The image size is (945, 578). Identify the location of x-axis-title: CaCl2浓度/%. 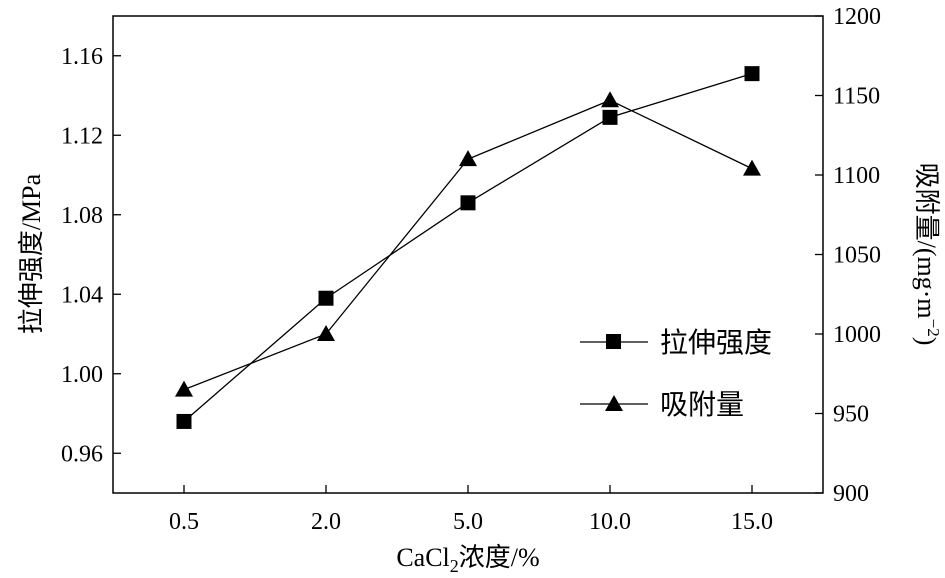
(467, 559).